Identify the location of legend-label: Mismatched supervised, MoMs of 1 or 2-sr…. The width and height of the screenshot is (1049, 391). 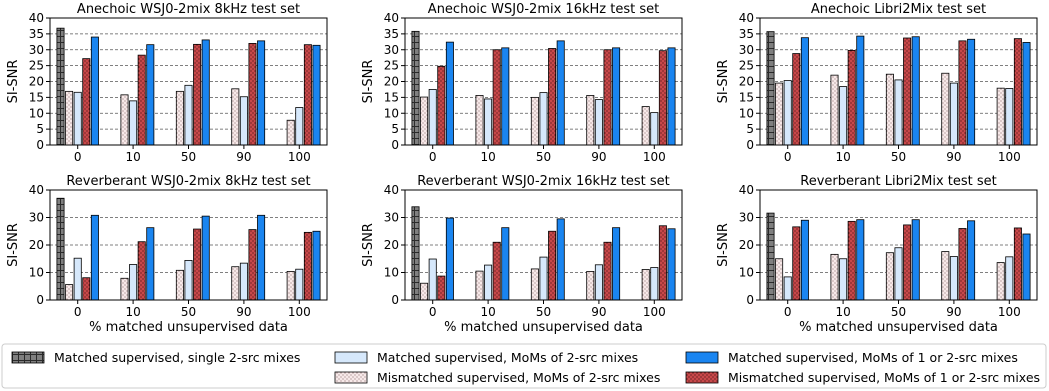
(884, 377).